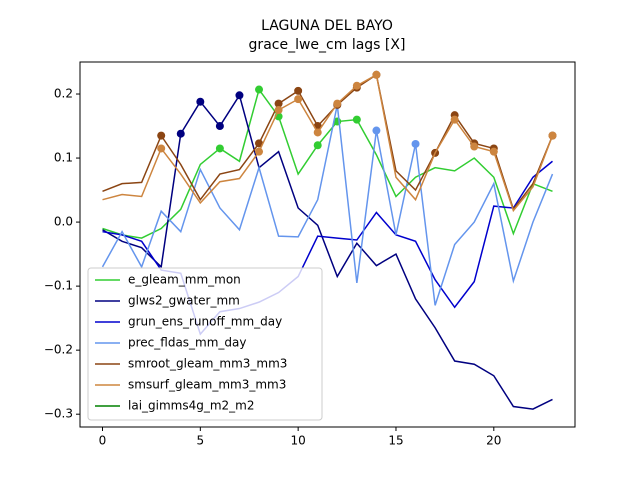 Image resolution: width=640 pixels, height=484 pixels. I want to click on legend-box, so click(205, 344).